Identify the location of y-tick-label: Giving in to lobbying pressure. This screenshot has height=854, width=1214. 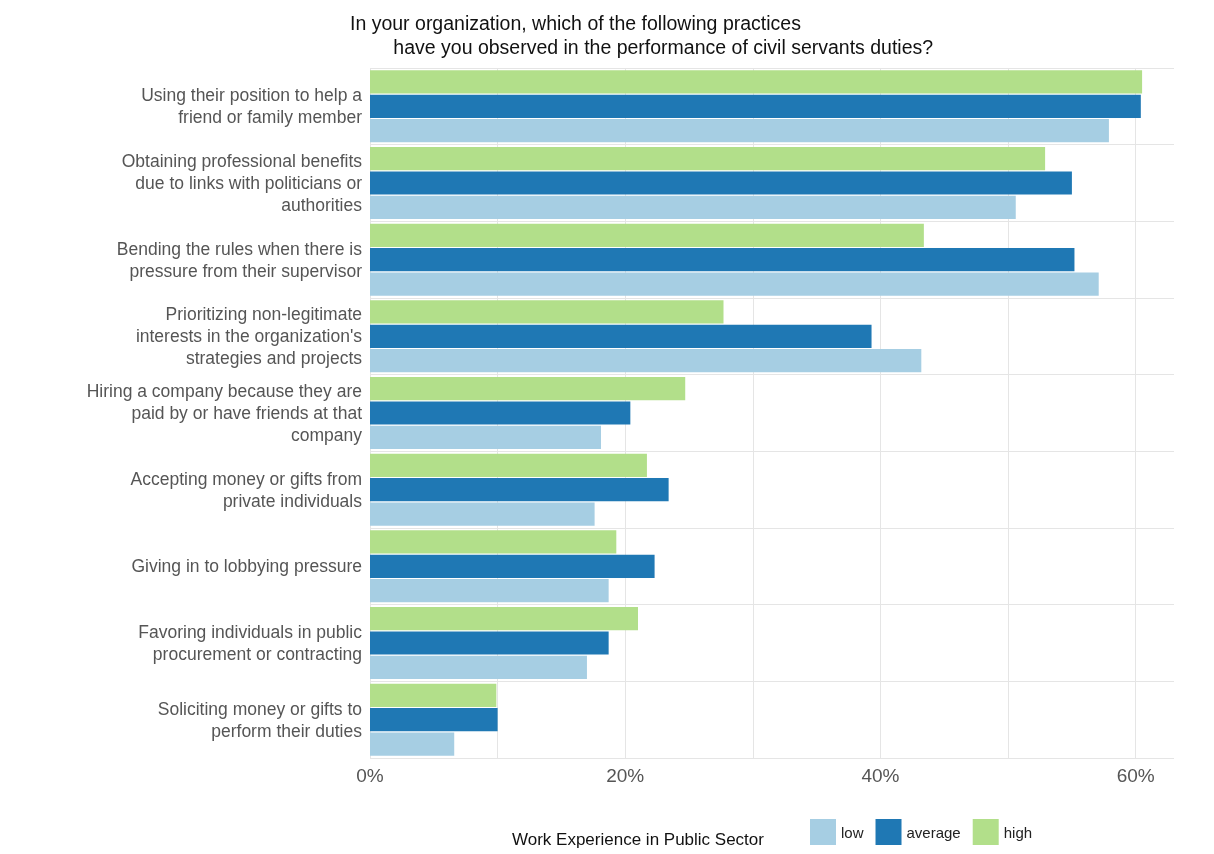
(246, 566).